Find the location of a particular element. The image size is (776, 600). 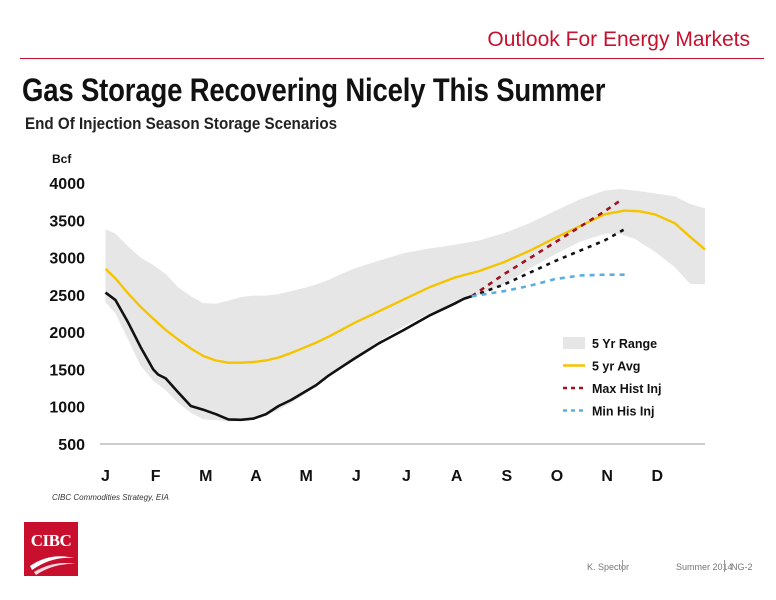

y-tick-label: 4000 is located at coordinates (67, 184).